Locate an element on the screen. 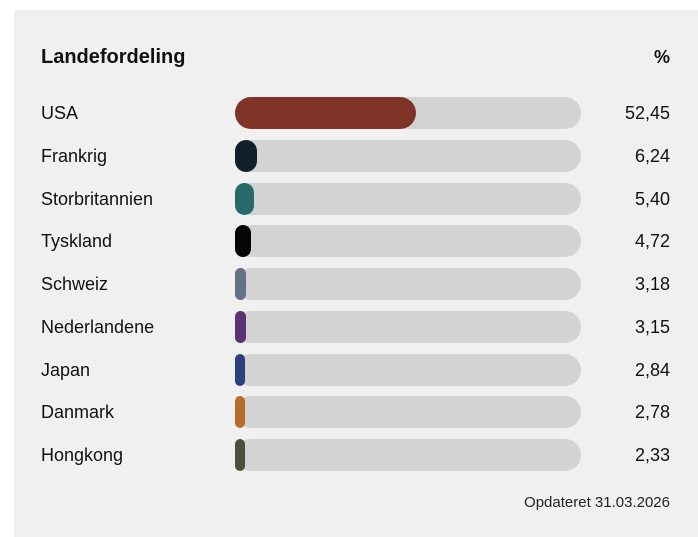 Image resolution: width=698 pixels, height=537 pixels. country-label: Tyskland is located at coordinates (77, 241).